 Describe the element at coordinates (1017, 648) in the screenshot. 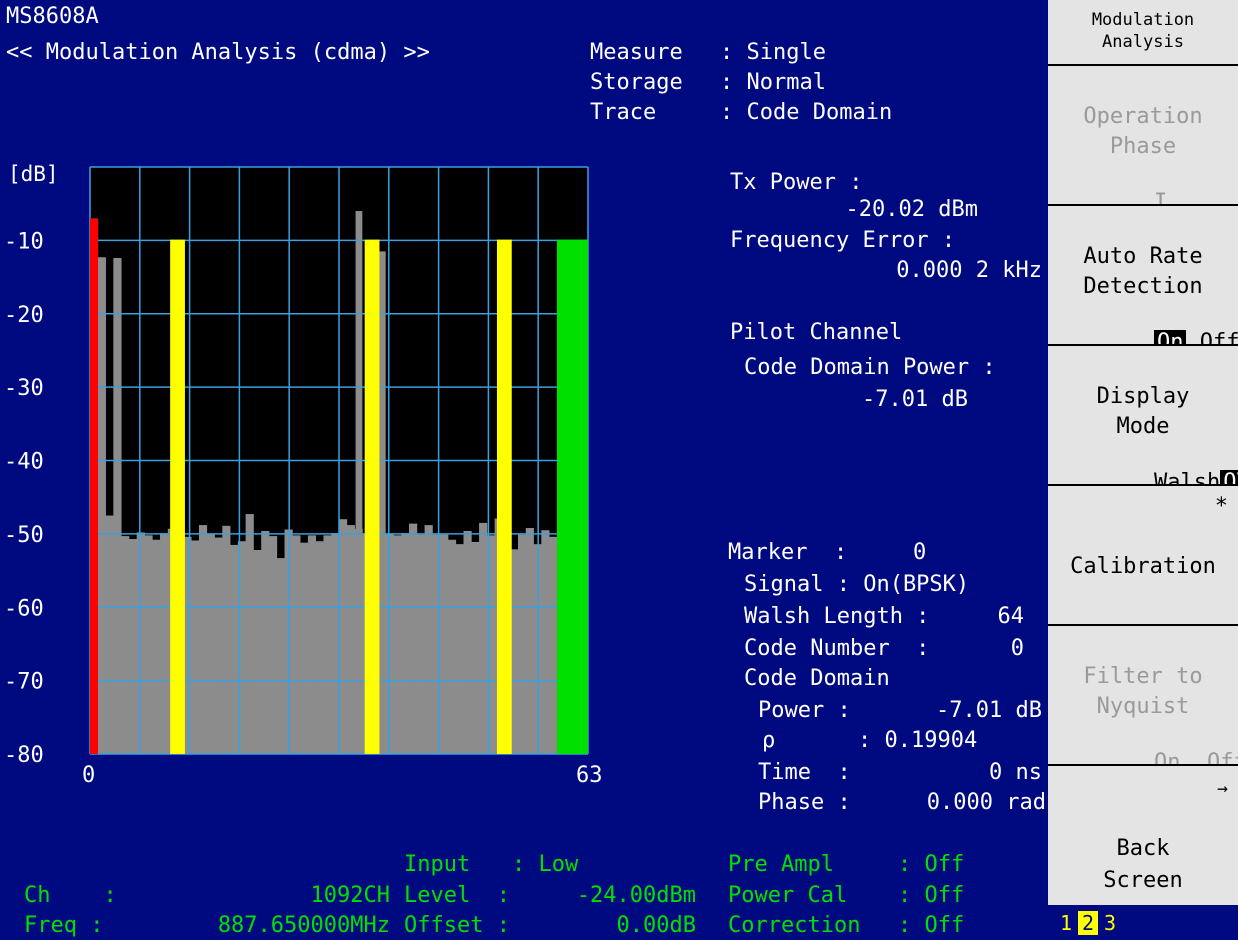

I see `code-number-value: 0` at that location.